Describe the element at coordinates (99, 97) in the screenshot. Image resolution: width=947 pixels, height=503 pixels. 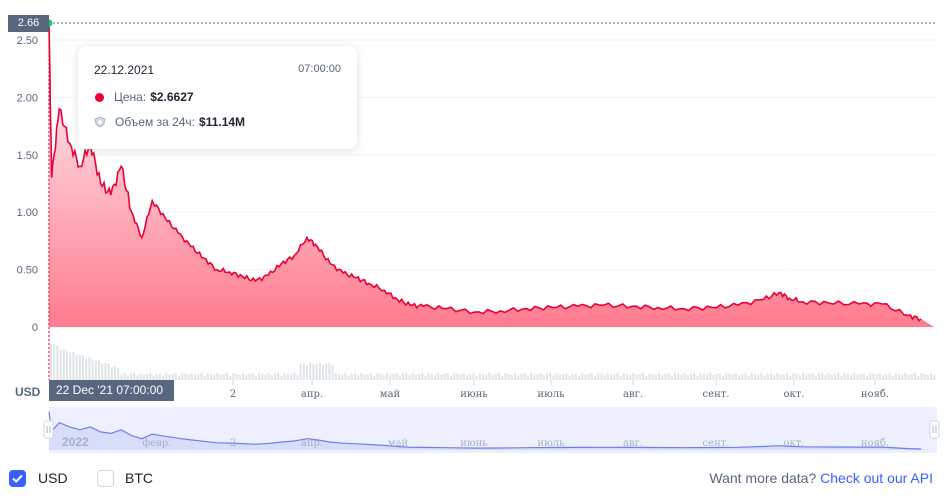
I see `price-dot-icon` at that location.